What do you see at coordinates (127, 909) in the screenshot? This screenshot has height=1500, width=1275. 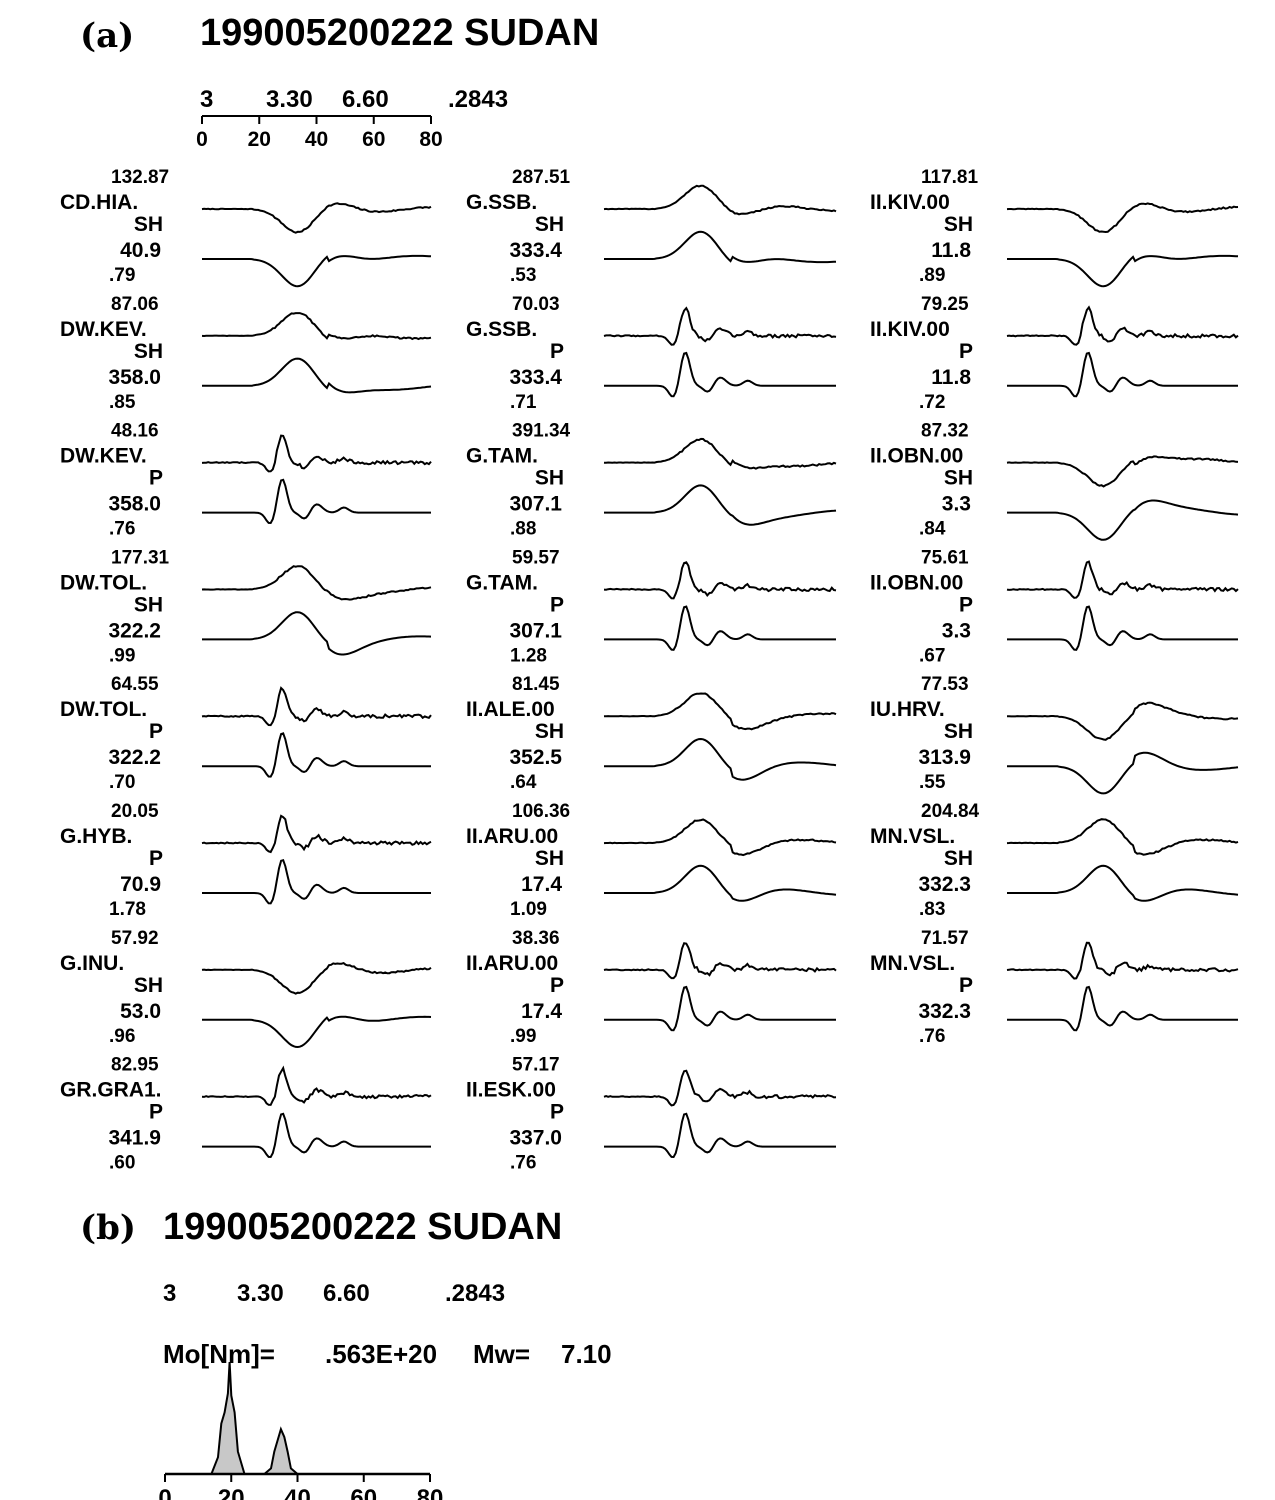 I see `ratio-label: 1.78` at bounding box center [127, 909].